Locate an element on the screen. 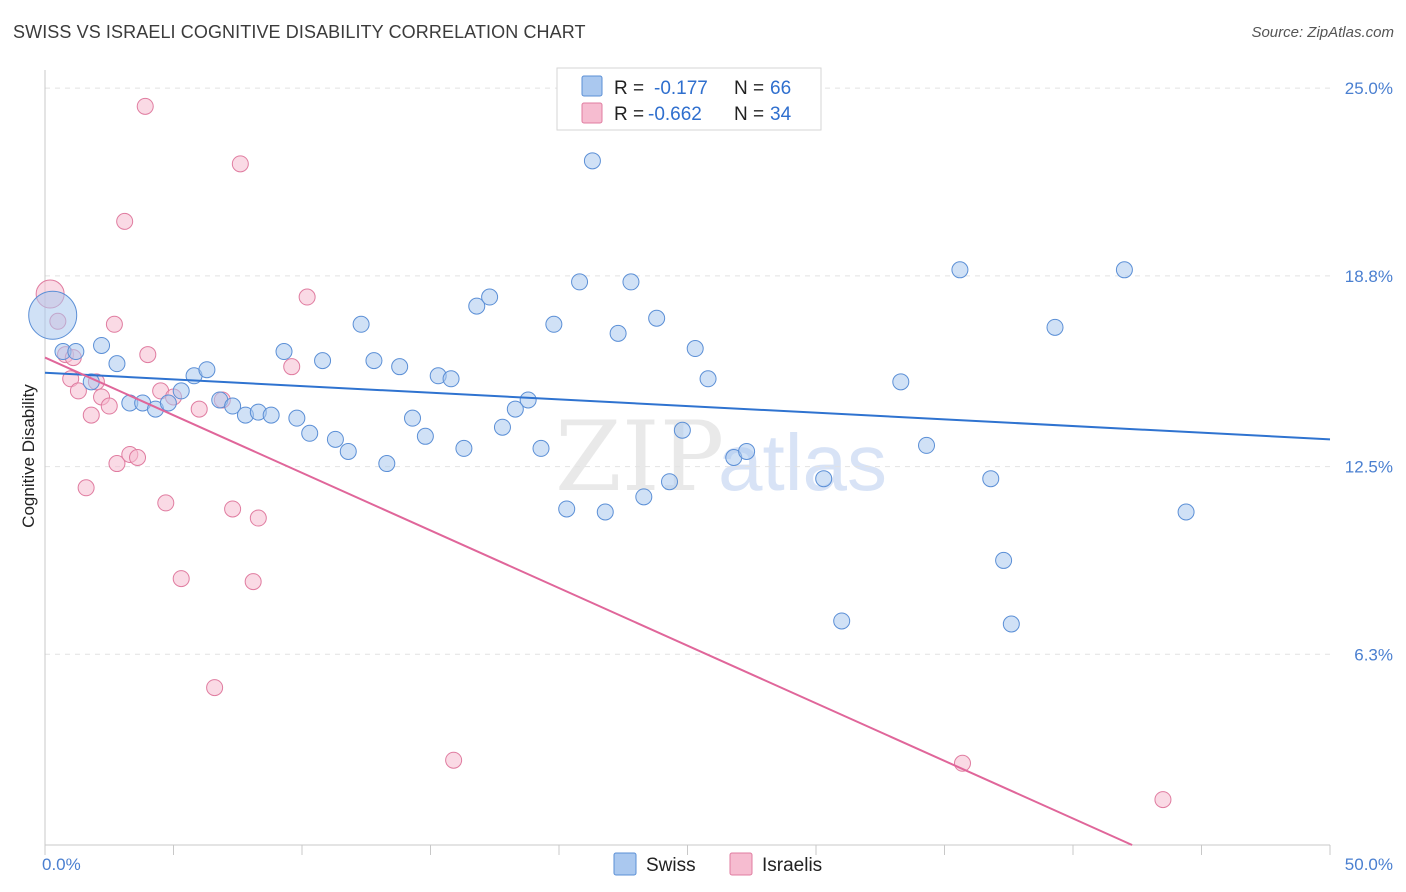  y-tick-label-1: 12.5% is located at coordinates (1369, 467).